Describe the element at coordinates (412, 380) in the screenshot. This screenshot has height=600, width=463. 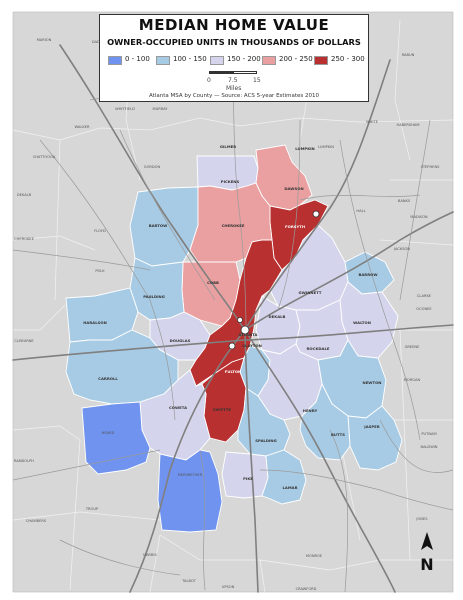
I see `place-label: MORGAN` at that location.